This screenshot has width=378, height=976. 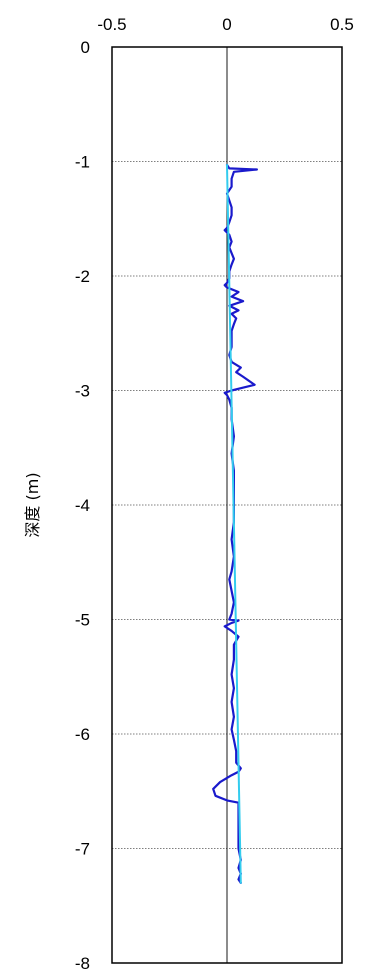 I want to click on series-line-fit, so click(x=234, y=523).